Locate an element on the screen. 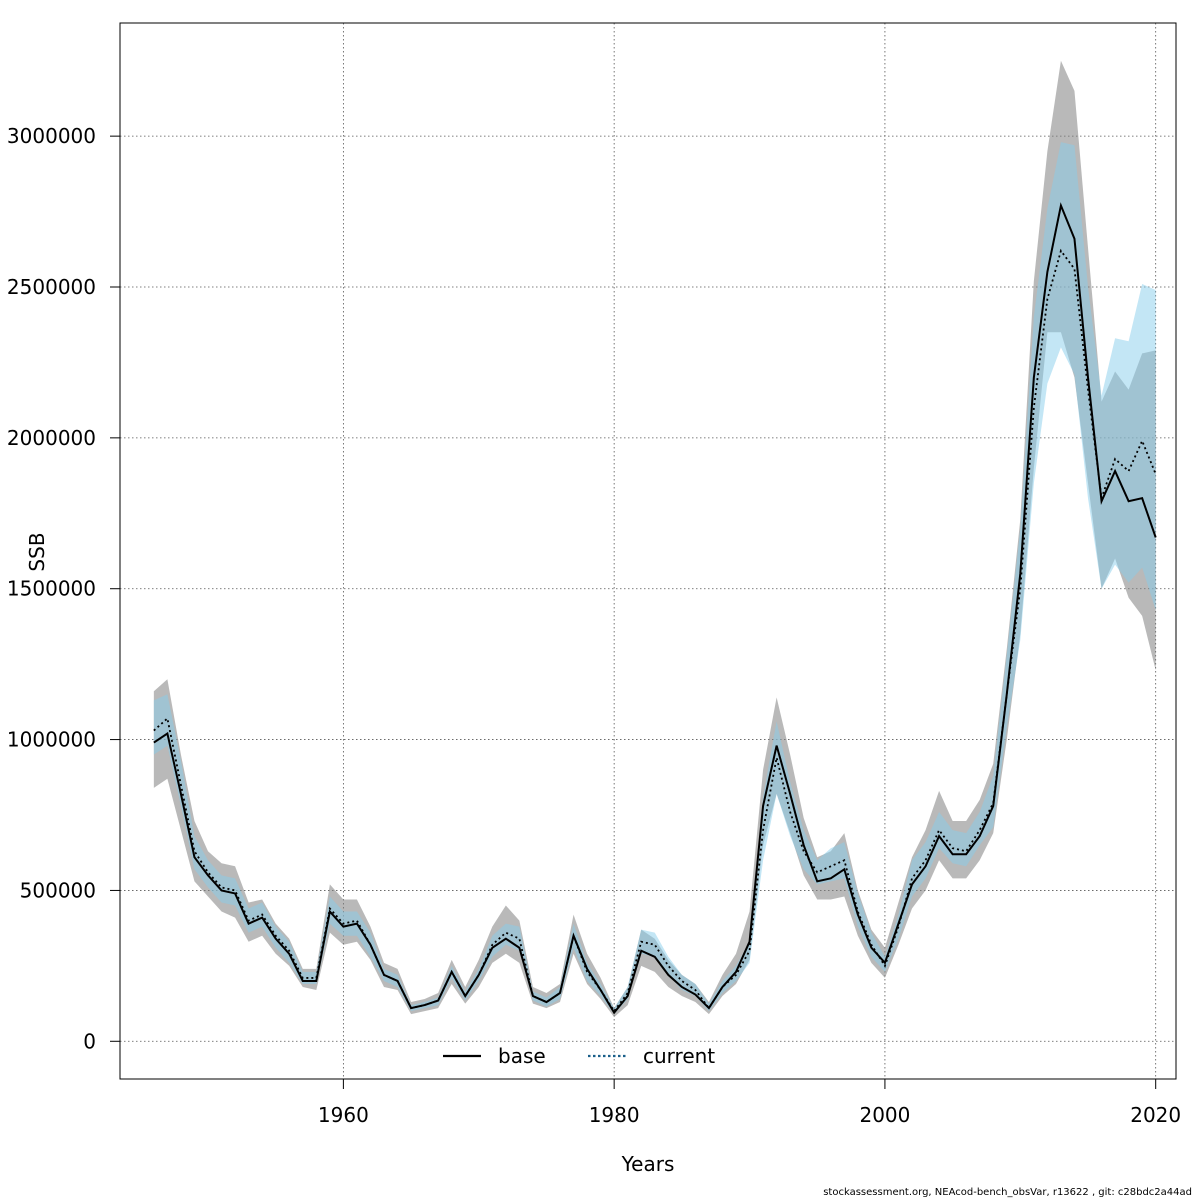 Image resolution: width=1200 pixels, height=1200 pixels. x-axis: 1960 1980 2000 2020 is located at coordinates (749, 1103).